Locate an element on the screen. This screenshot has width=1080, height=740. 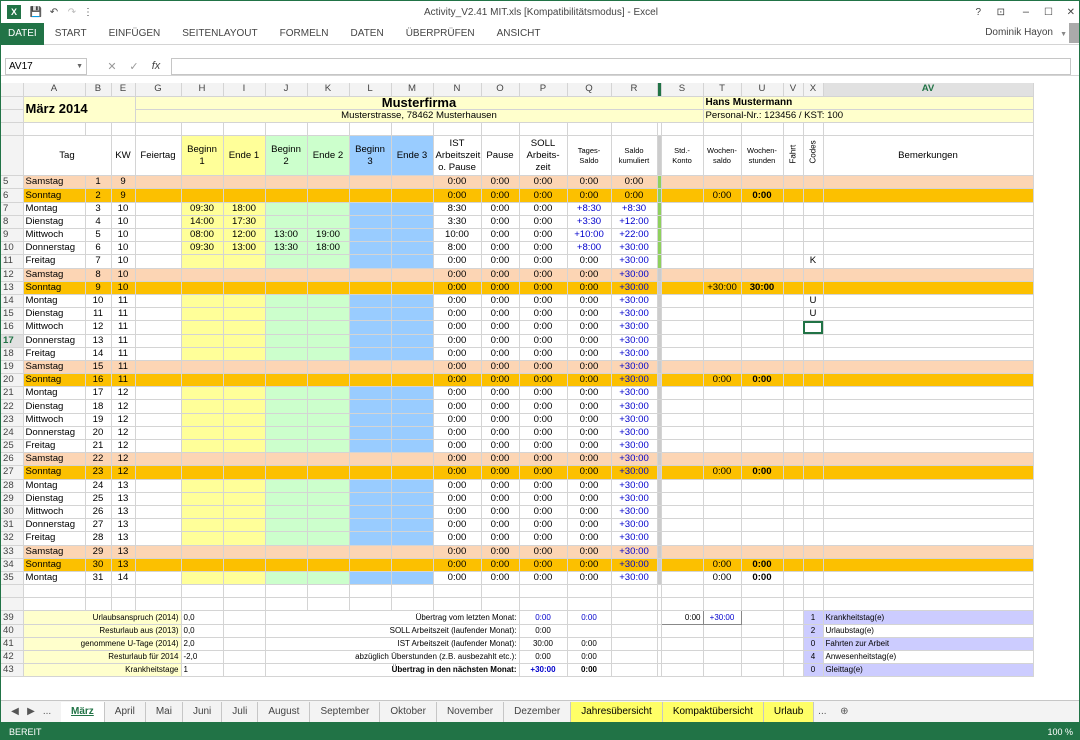
weekly-balance is located at coordinates (722, 261).